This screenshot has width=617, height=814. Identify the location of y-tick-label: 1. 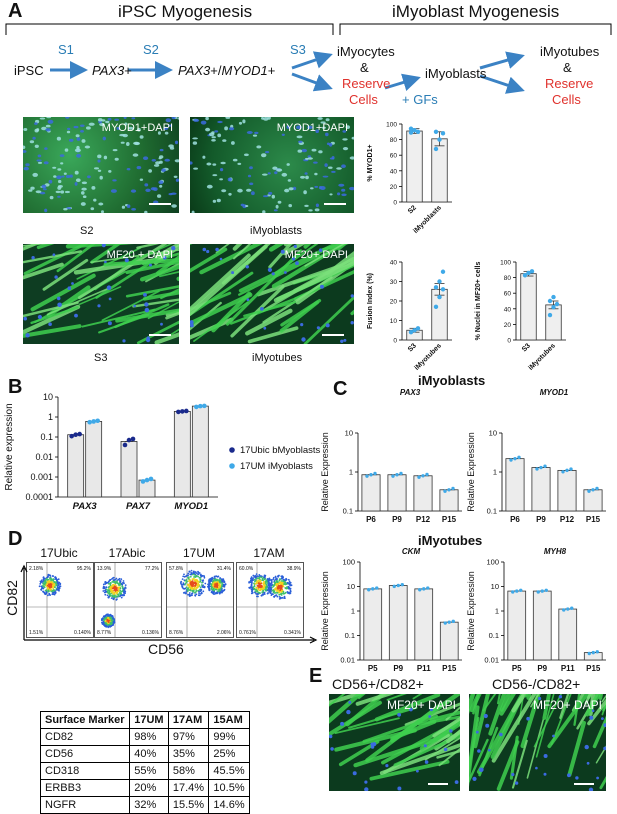
(50, 417).